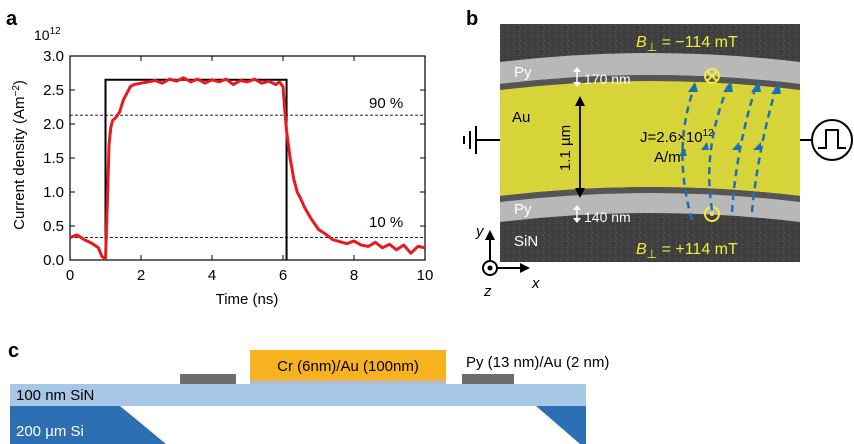 The width and height of the screenshot is (854, 444). I want to click on x-tick-label: 4, so click(212, 275).